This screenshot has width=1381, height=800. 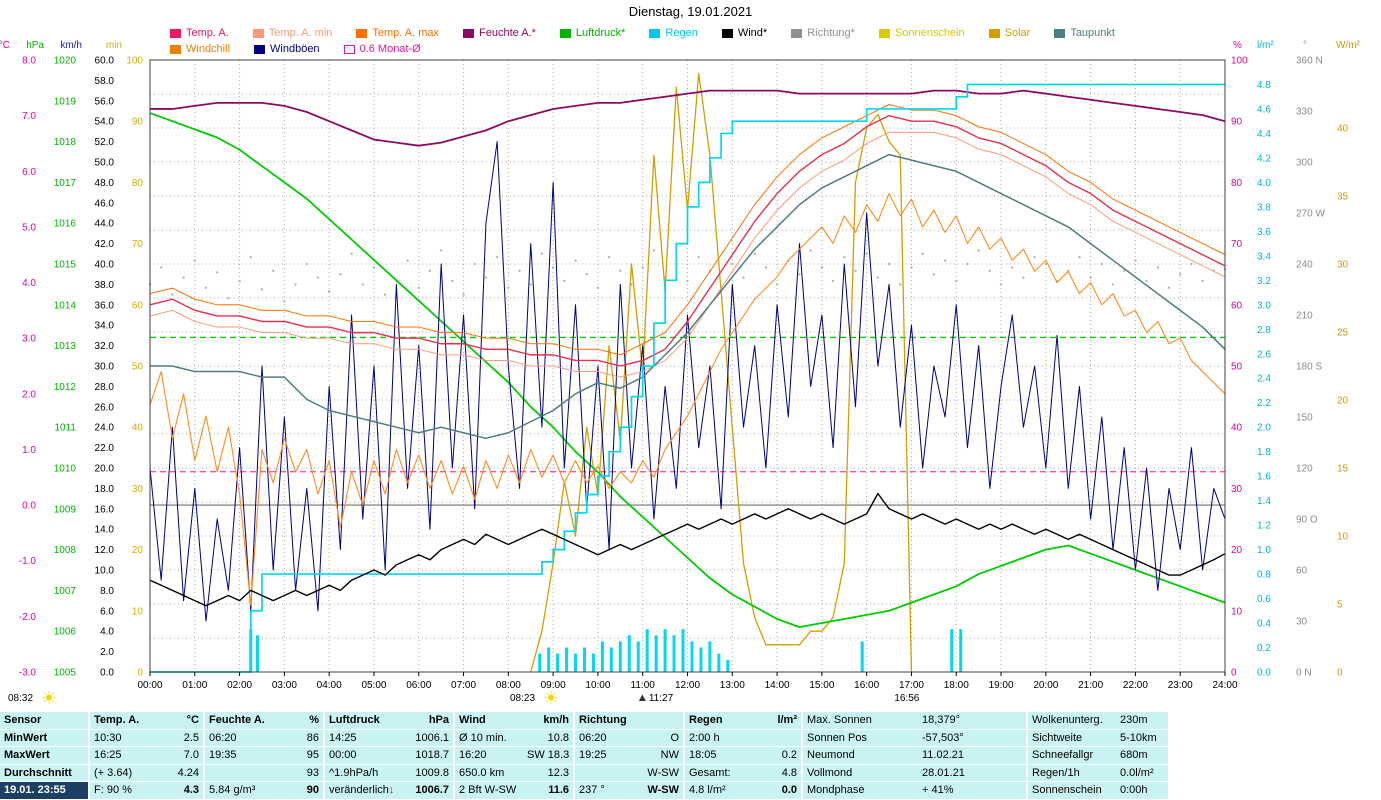 What do you see at coordinates (65, 265) in the screenshot?
I see `axis-tick-label: 1015` at bounding box center [65, 265].